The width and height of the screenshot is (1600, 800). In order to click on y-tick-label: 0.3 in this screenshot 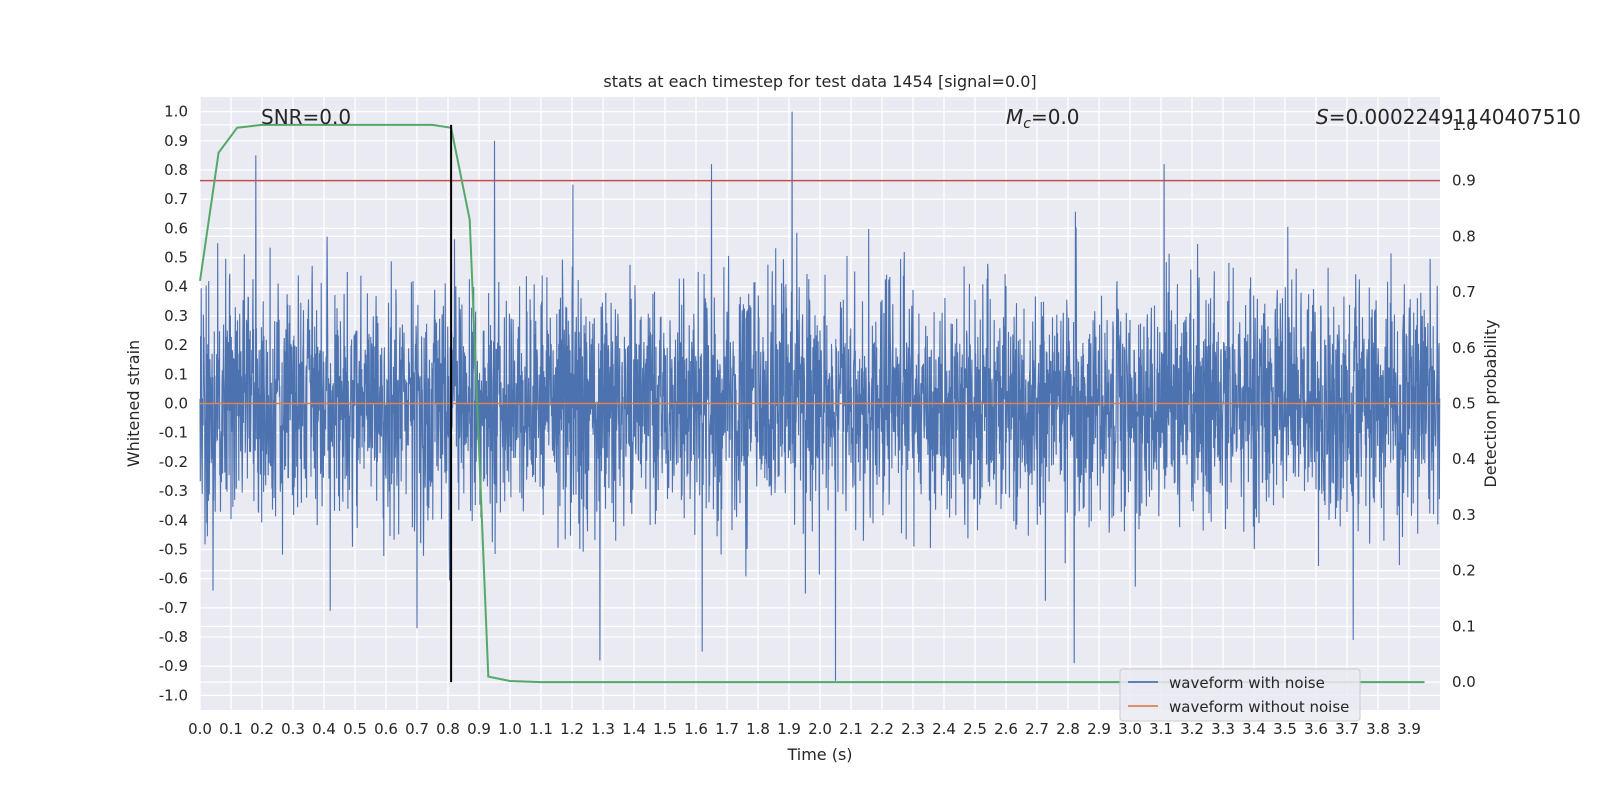, I will do `click(176, 316)`.